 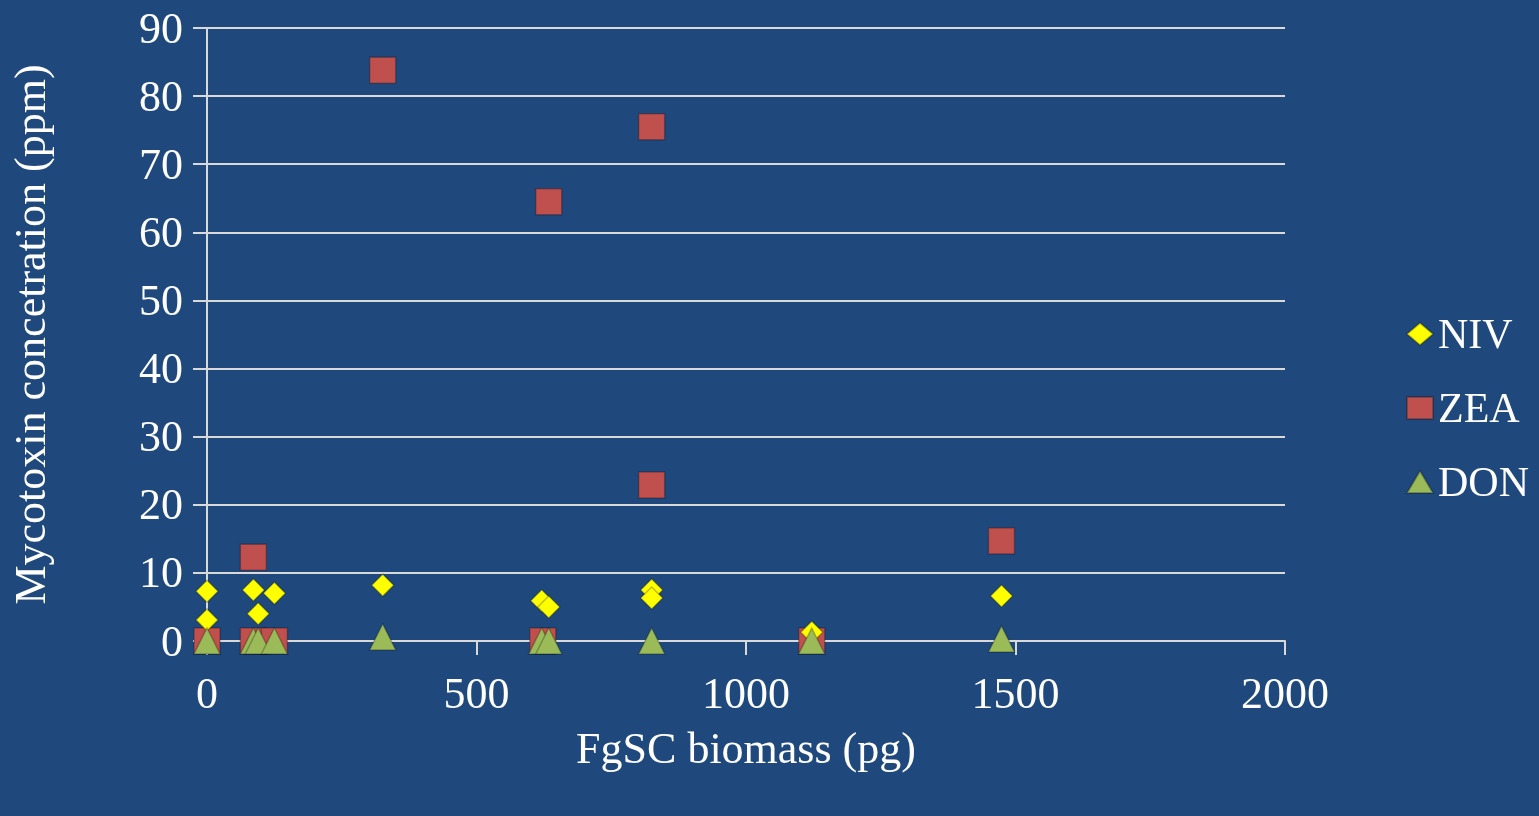 What do you see at coordinates (30, 334) in the screenshot?
I see `y-axis-title: Mycotoxin concetration (ppm)` at bounding box center [30, 334].